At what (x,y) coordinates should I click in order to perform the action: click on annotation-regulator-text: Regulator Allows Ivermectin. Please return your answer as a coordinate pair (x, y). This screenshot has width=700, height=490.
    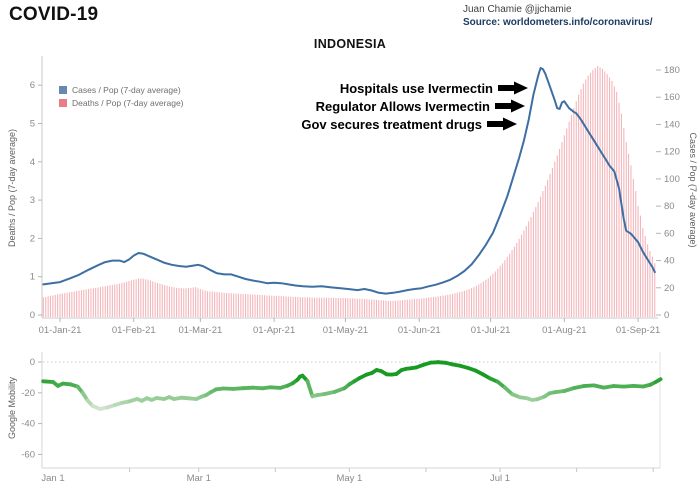
    Looking at the image, I should click on (402, 106).